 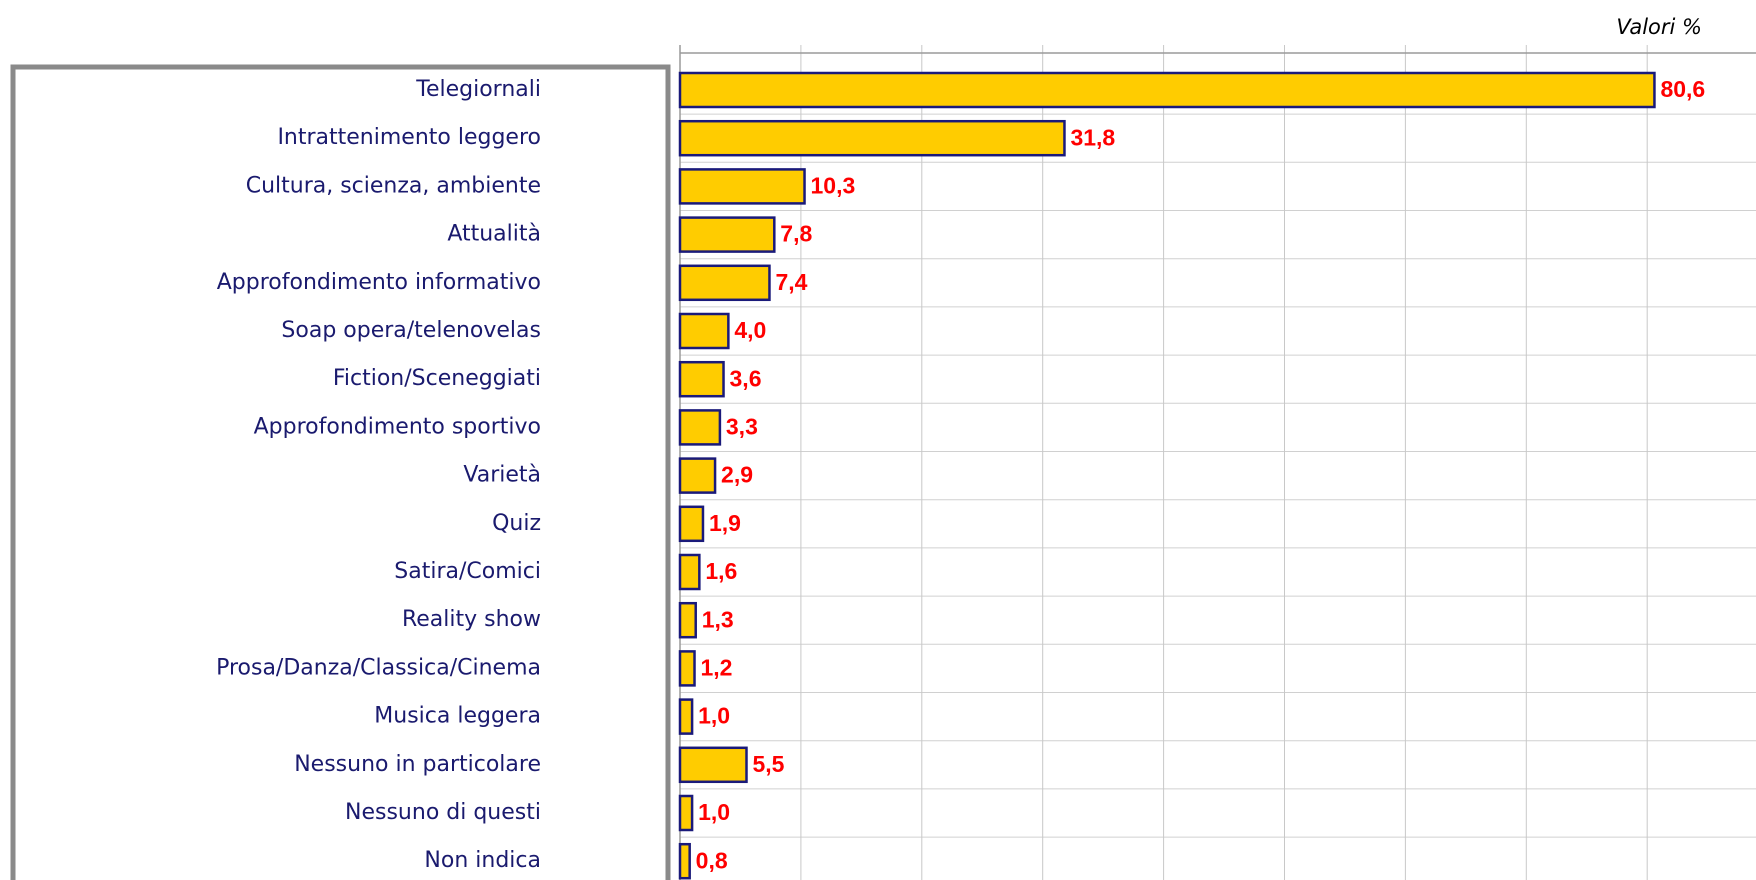 I want to click on value-label: 4,0, so click(x=750, y=330).